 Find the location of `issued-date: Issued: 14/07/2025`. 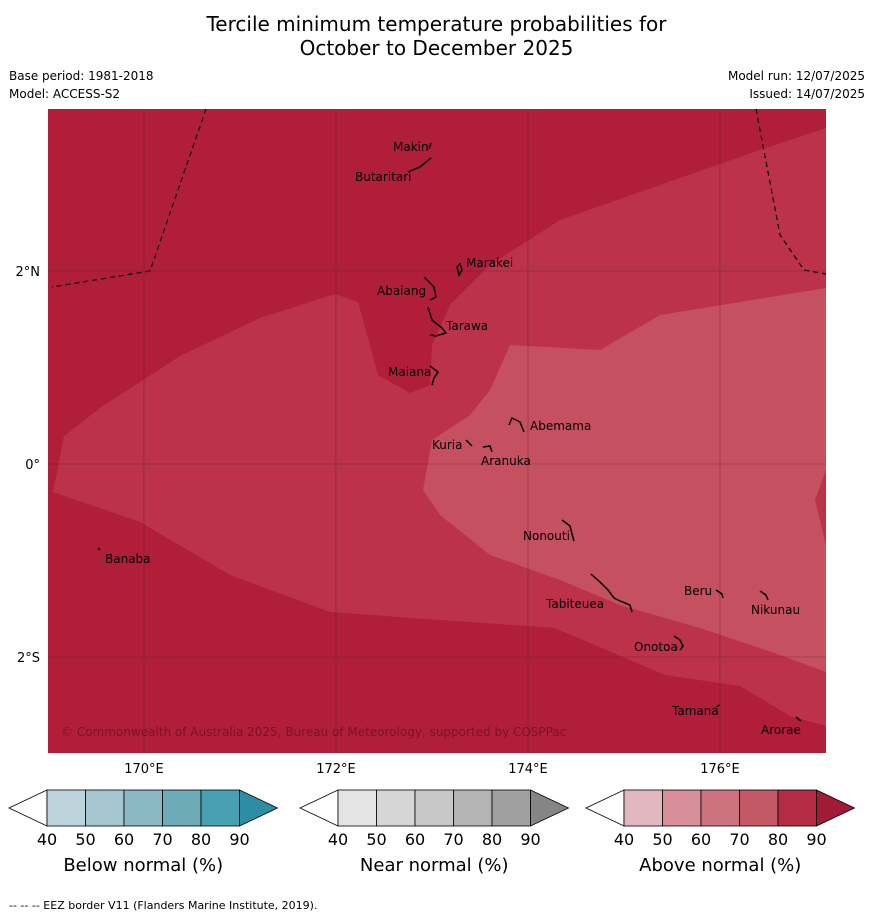

issued-date: Issued: 14/07/2025 is located at coordinates (807, 94).